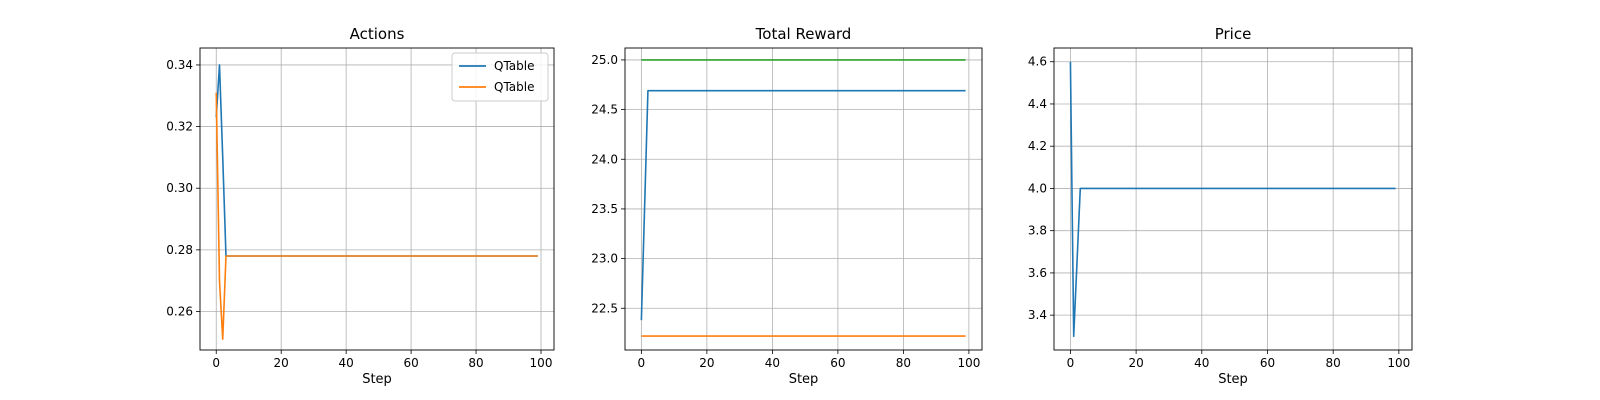  Describe the element at coordinates (604, 259) in the screenshot. I see `y-tick-label: 23.0` at that location.